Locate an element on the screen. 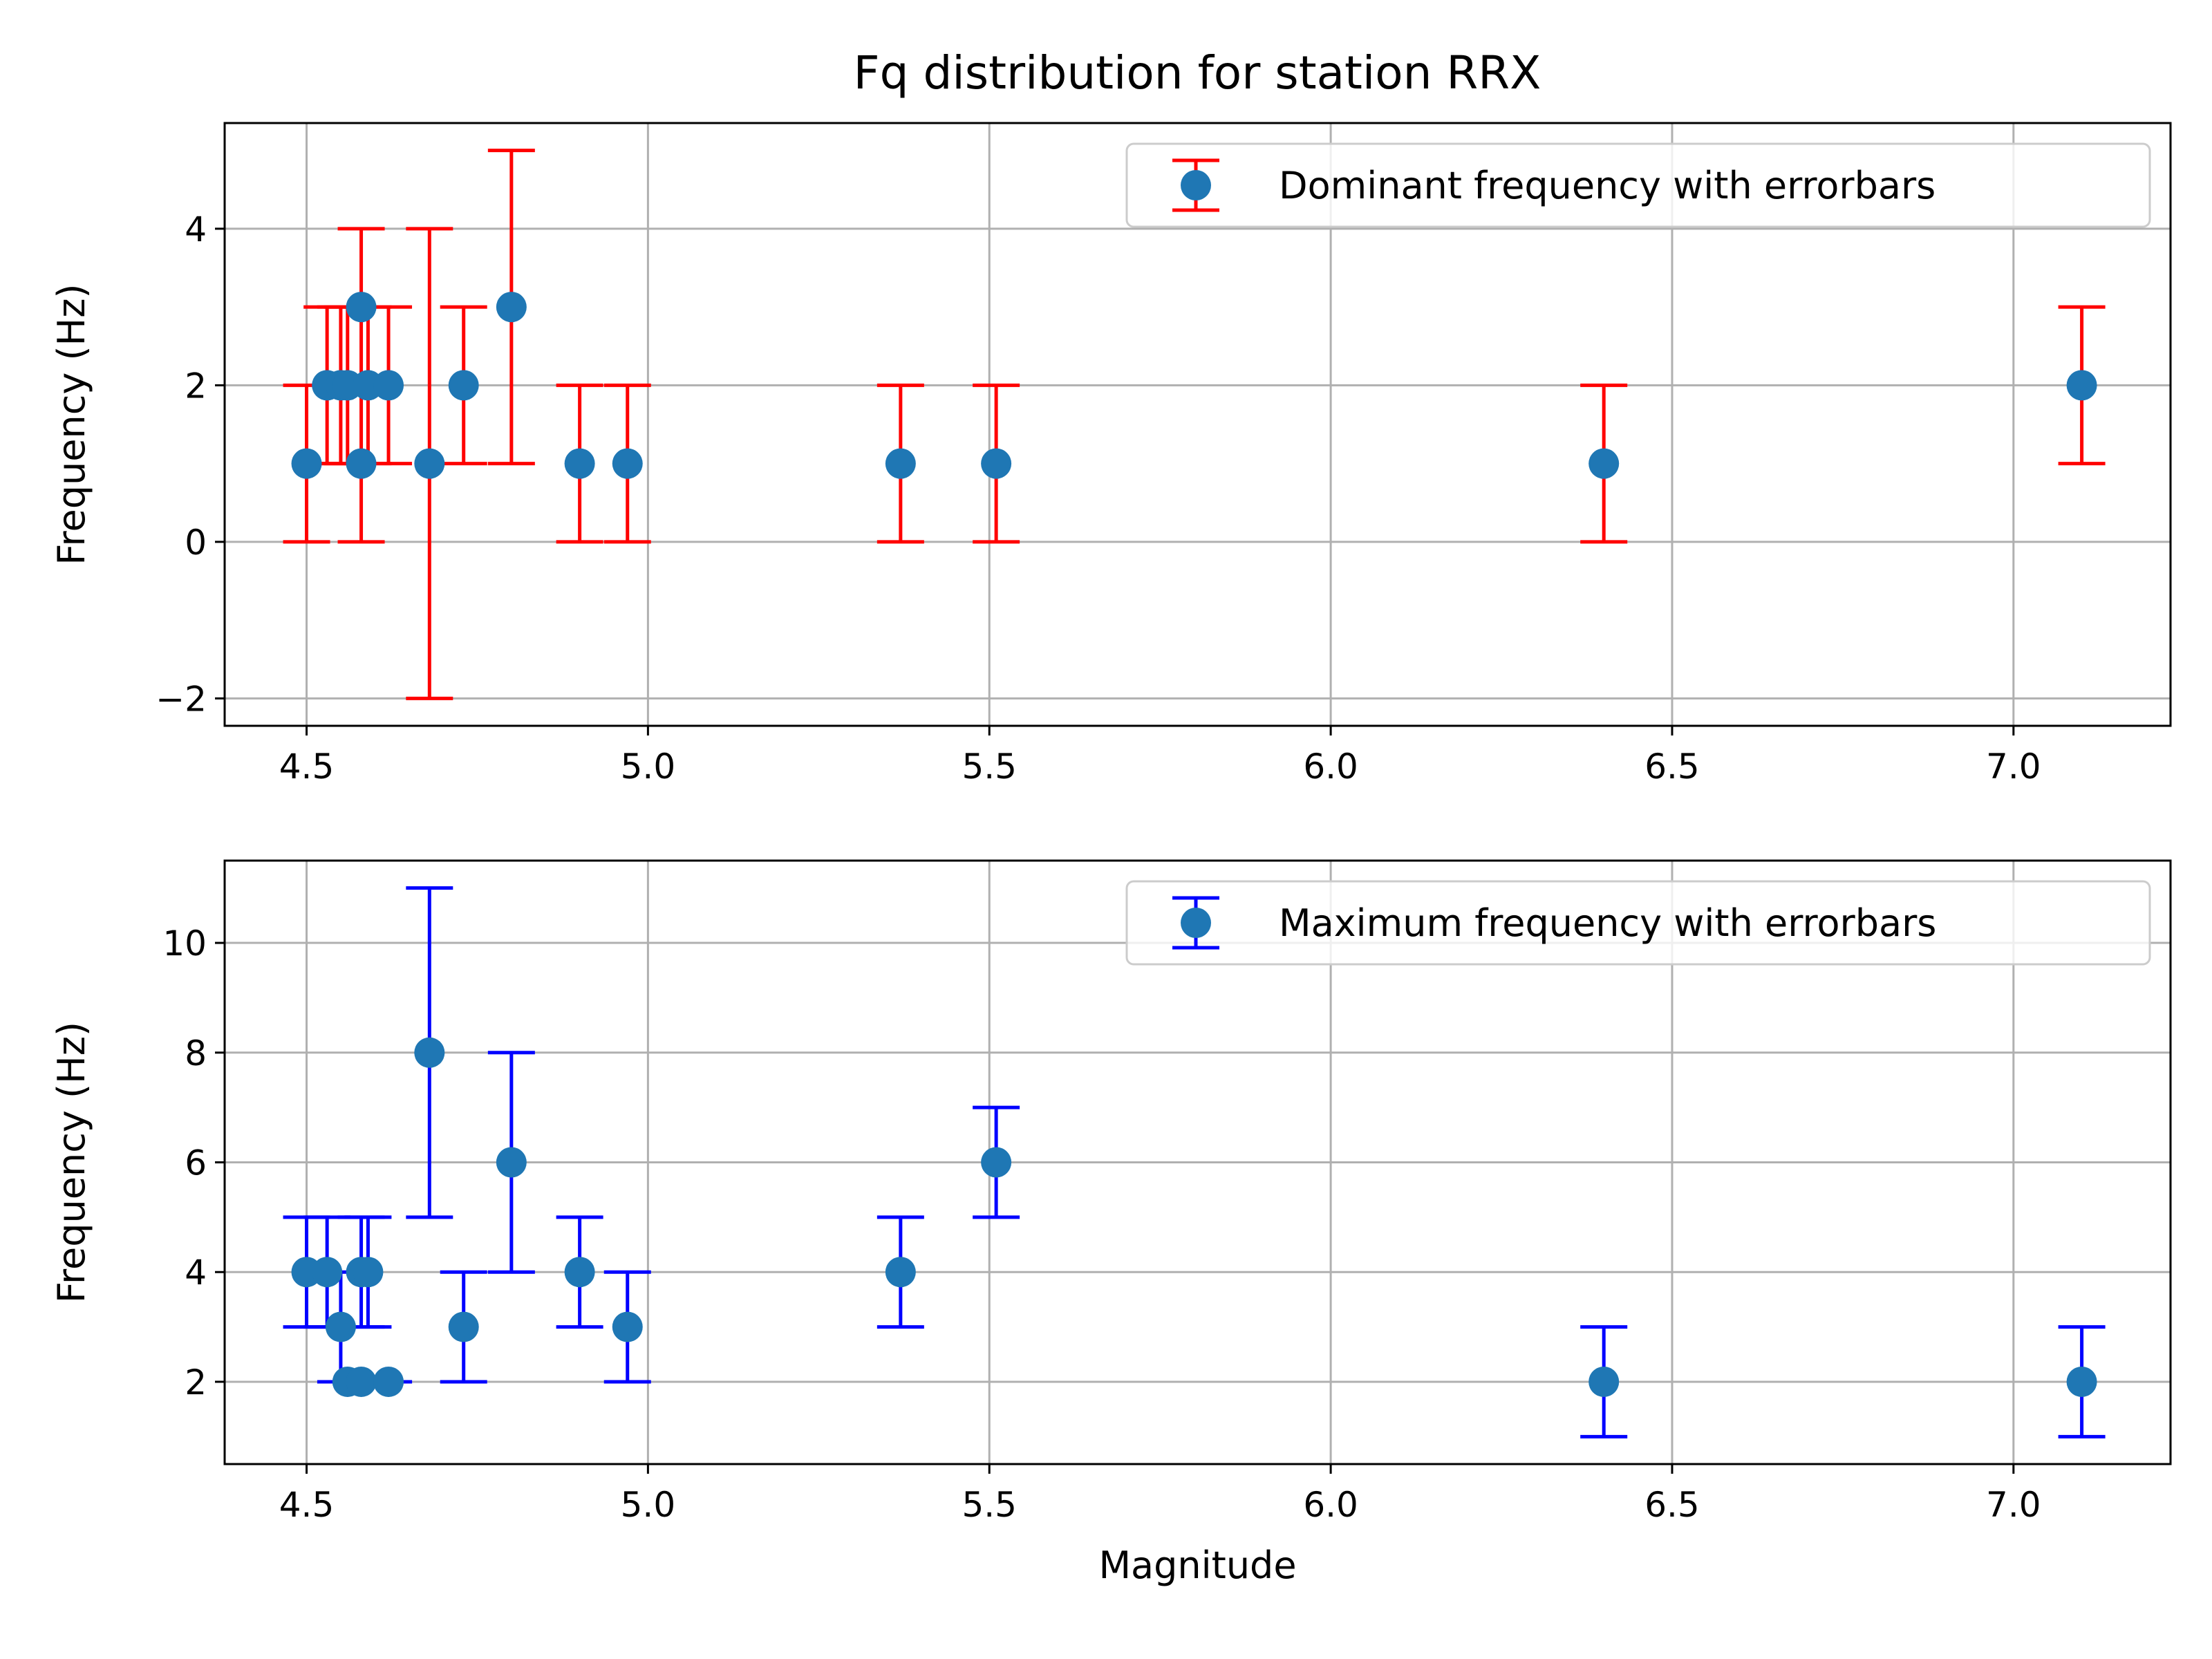  y-tick-label: −2 is located at coordinates (181, 699).